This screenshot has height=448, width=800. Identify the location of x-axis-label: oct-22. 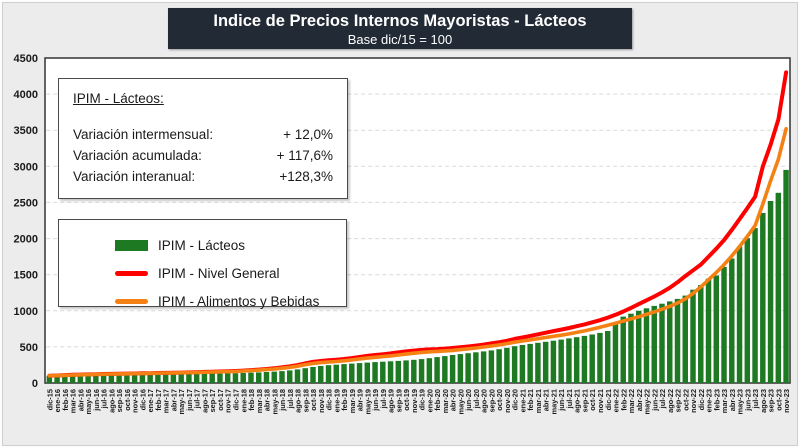
(685, 400).